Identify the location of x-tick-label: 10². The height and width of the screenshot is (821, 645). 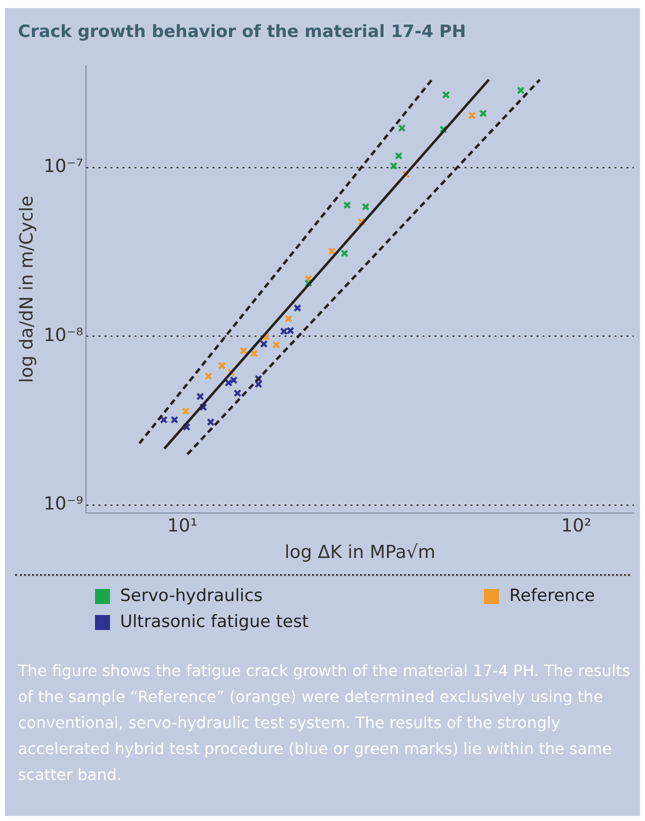
(576, 525).